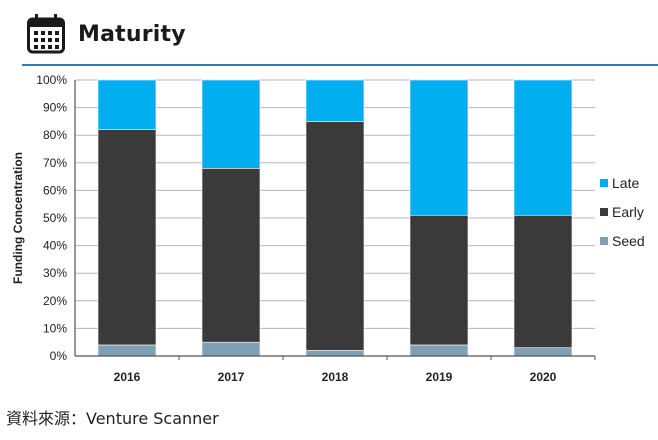 The image size is (658, 440). What do you see at coordinates (604, 183) in the screenshot?
I see `legend-swatch-late` at bounding box center [604, 183].